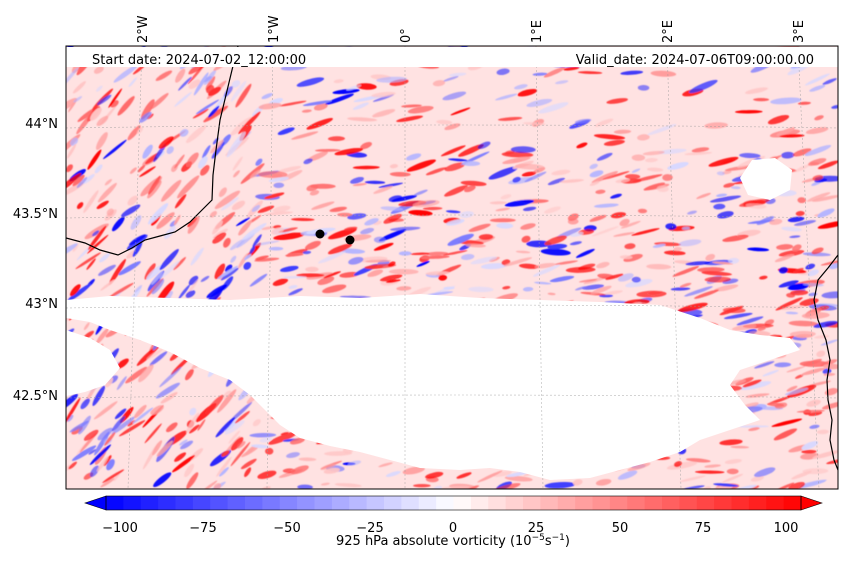 Image resolution: width=850 pixels, height=562 pixels. I want to click on date-label-strip, so click(452, 57).